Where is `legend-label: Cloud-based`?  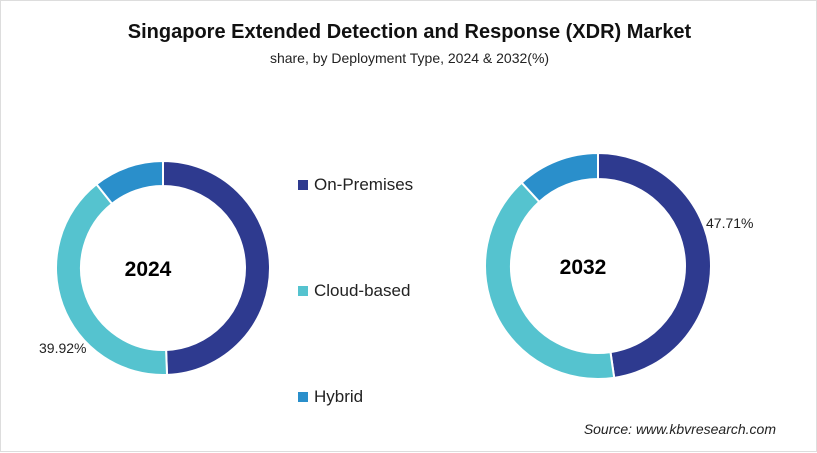 legend-label: Cloud-based is located at coordinates (362, 290).